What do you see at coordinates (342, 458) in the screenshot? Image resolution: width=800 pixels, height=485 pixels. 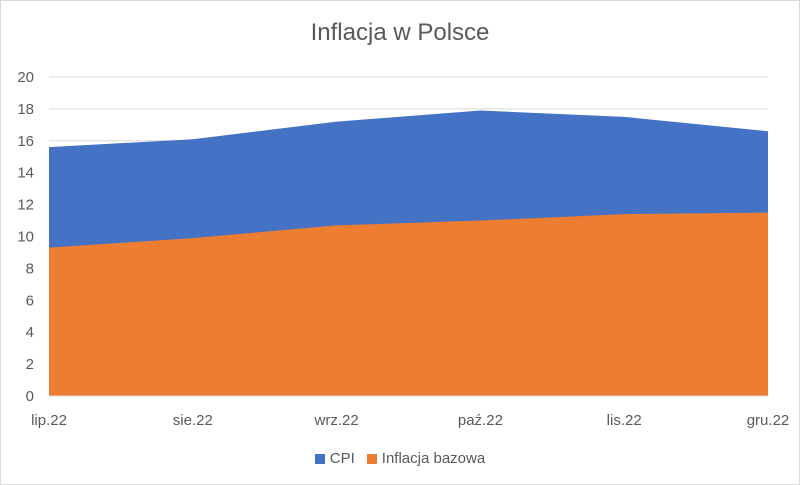 I see `legend-label-cpi: CPI` at bounding box center [342, 458].